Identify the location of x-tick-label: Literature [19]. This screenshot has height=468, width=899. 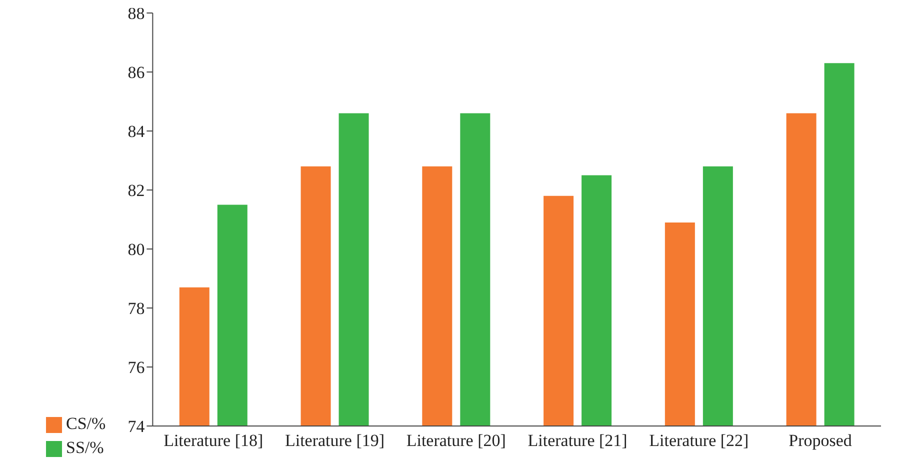
(334, 440).